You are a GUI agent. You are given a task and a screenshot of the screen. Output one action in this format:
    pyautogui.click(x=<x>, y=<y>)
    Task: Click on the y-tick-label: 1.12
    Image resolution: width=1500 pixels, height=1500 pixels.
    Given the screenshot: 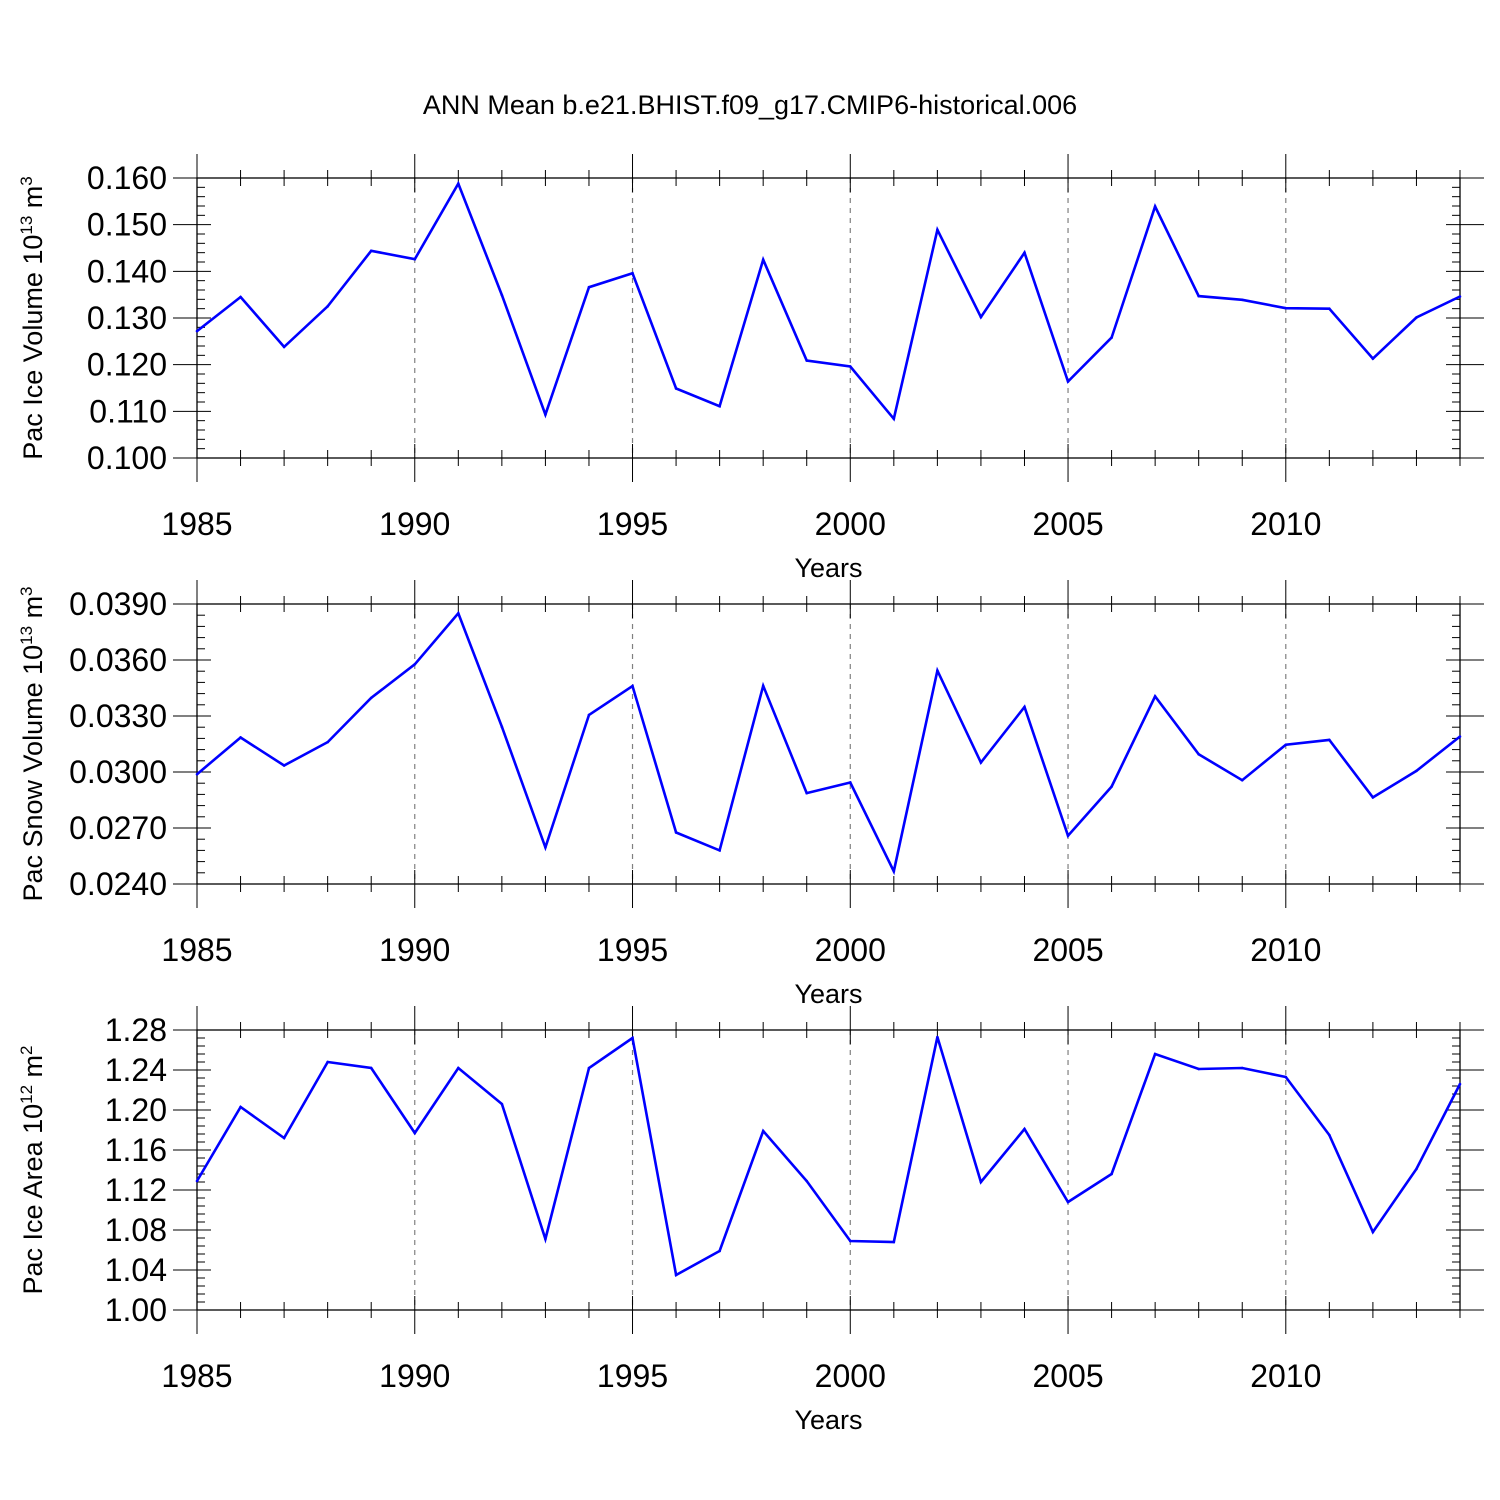 What is the action you would take?
    pyautogui.click(x=136, y=1190)
    